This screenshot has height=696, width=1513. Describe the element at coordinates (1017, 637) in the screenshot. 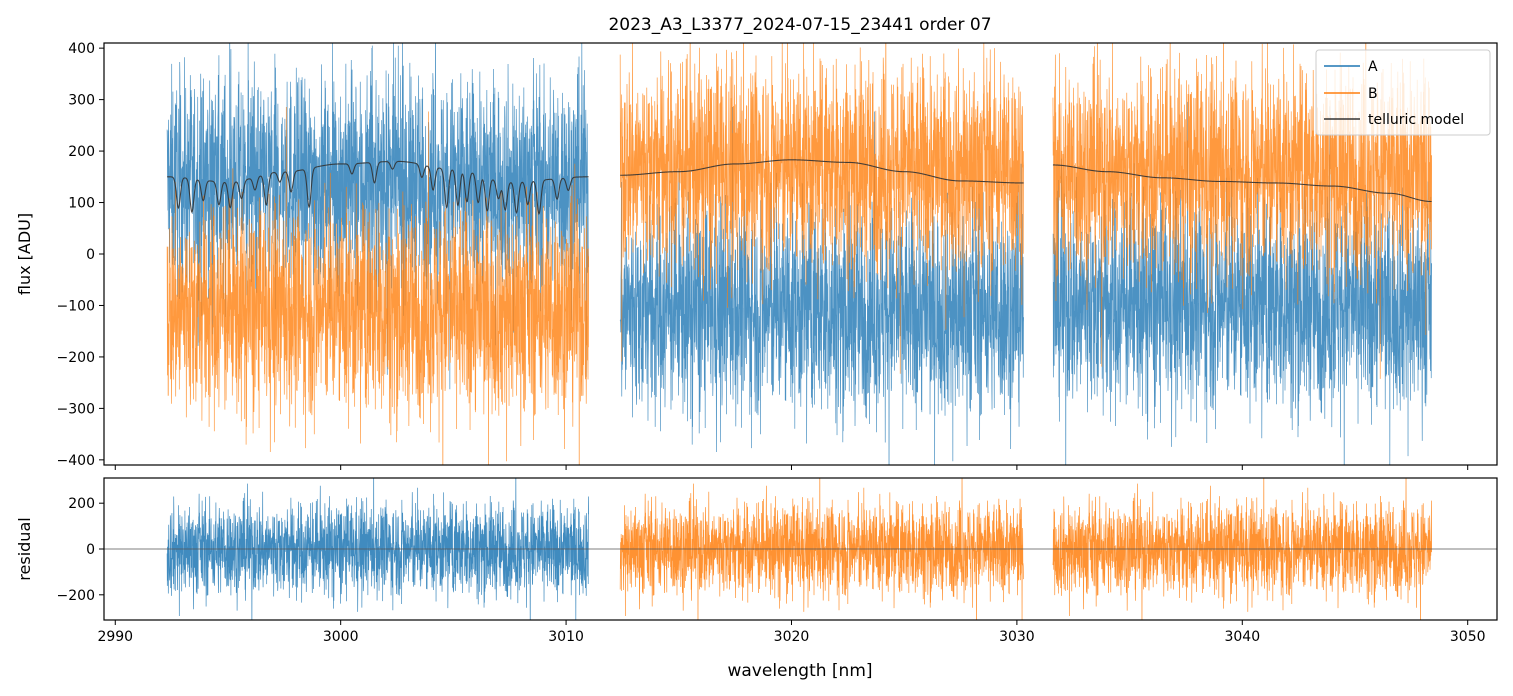

I see `x-tick-label: 3030` at that location.